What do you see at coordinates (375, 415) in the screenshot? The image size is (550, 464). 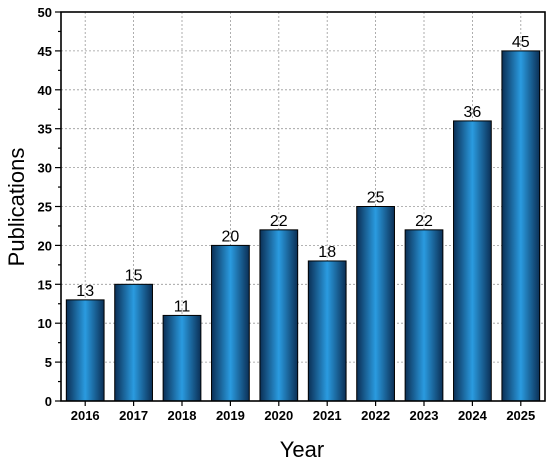 I see `x-tick-label-2022: 2022` at bounding box center [375, 415].